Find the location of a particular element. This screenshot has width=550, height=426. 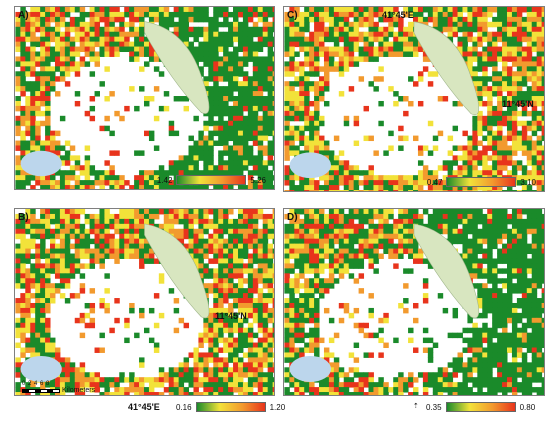

legend-min-c: 0.47 is located at coordinates (434, 182).